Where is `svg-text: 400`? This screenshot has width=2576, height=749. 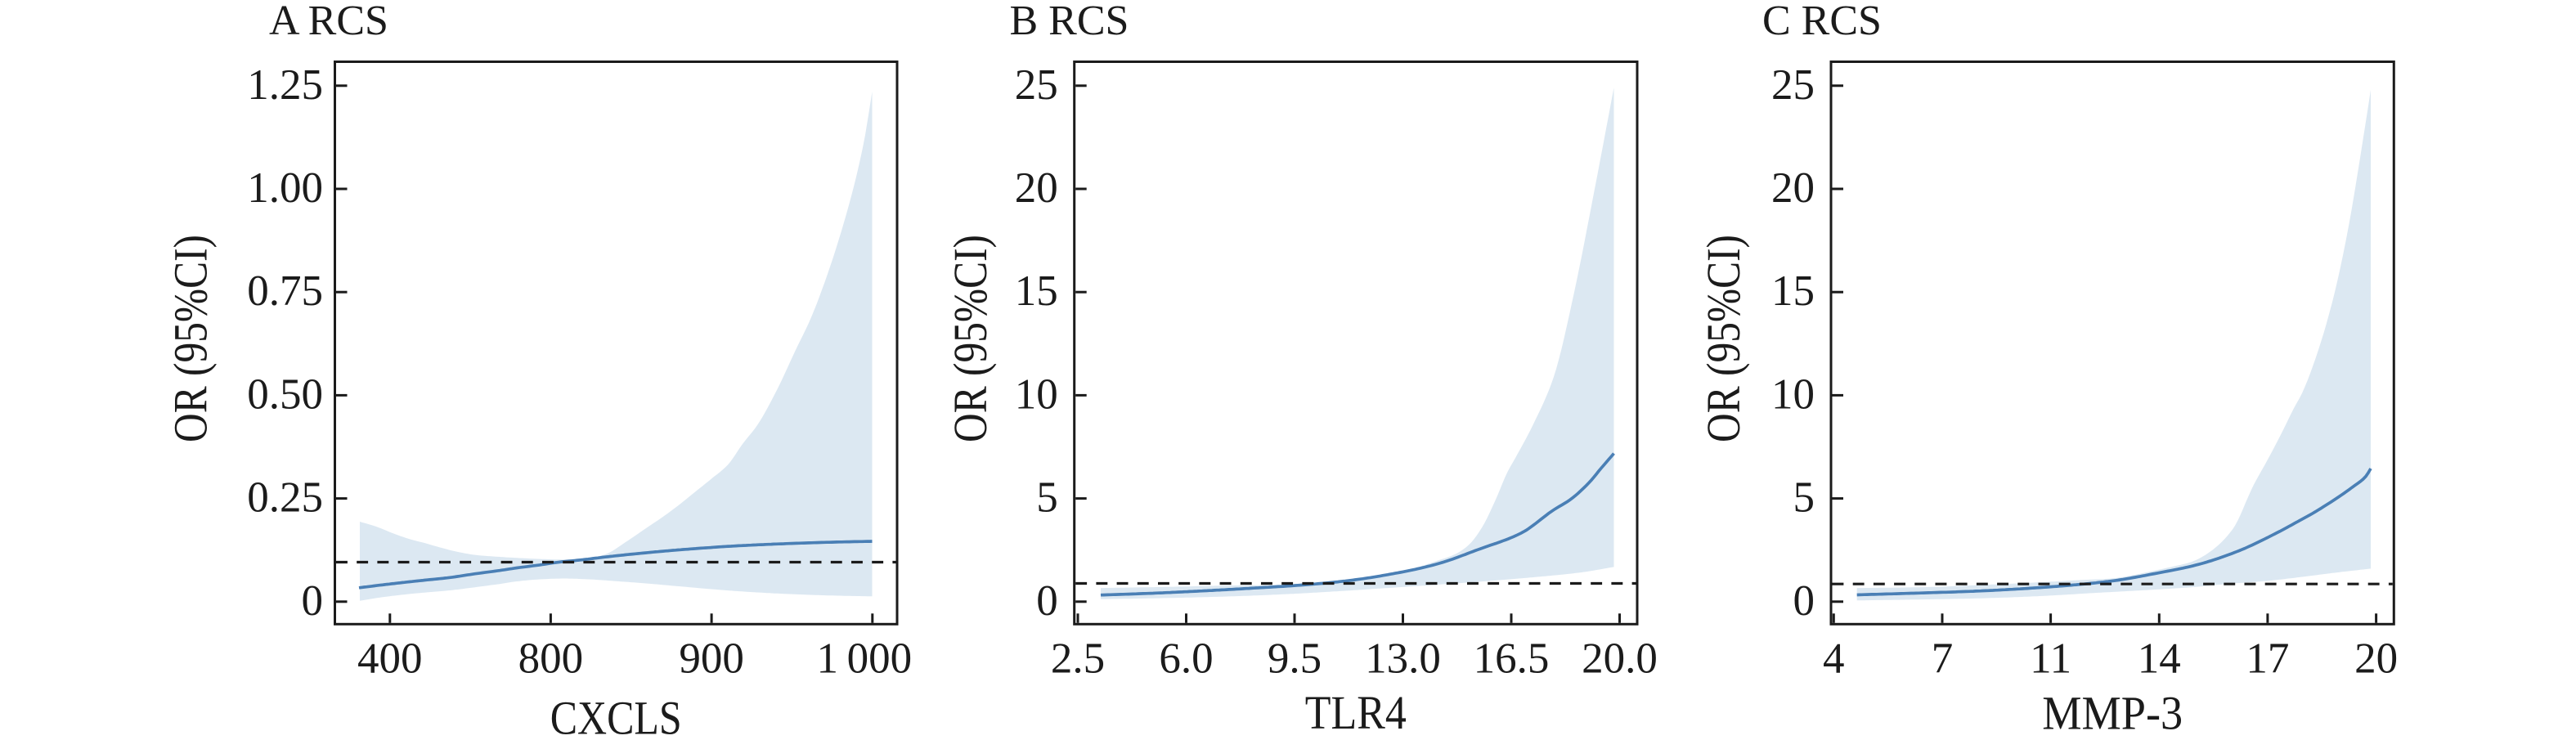
svg-text: 400 is located at coordinates (390, 659).